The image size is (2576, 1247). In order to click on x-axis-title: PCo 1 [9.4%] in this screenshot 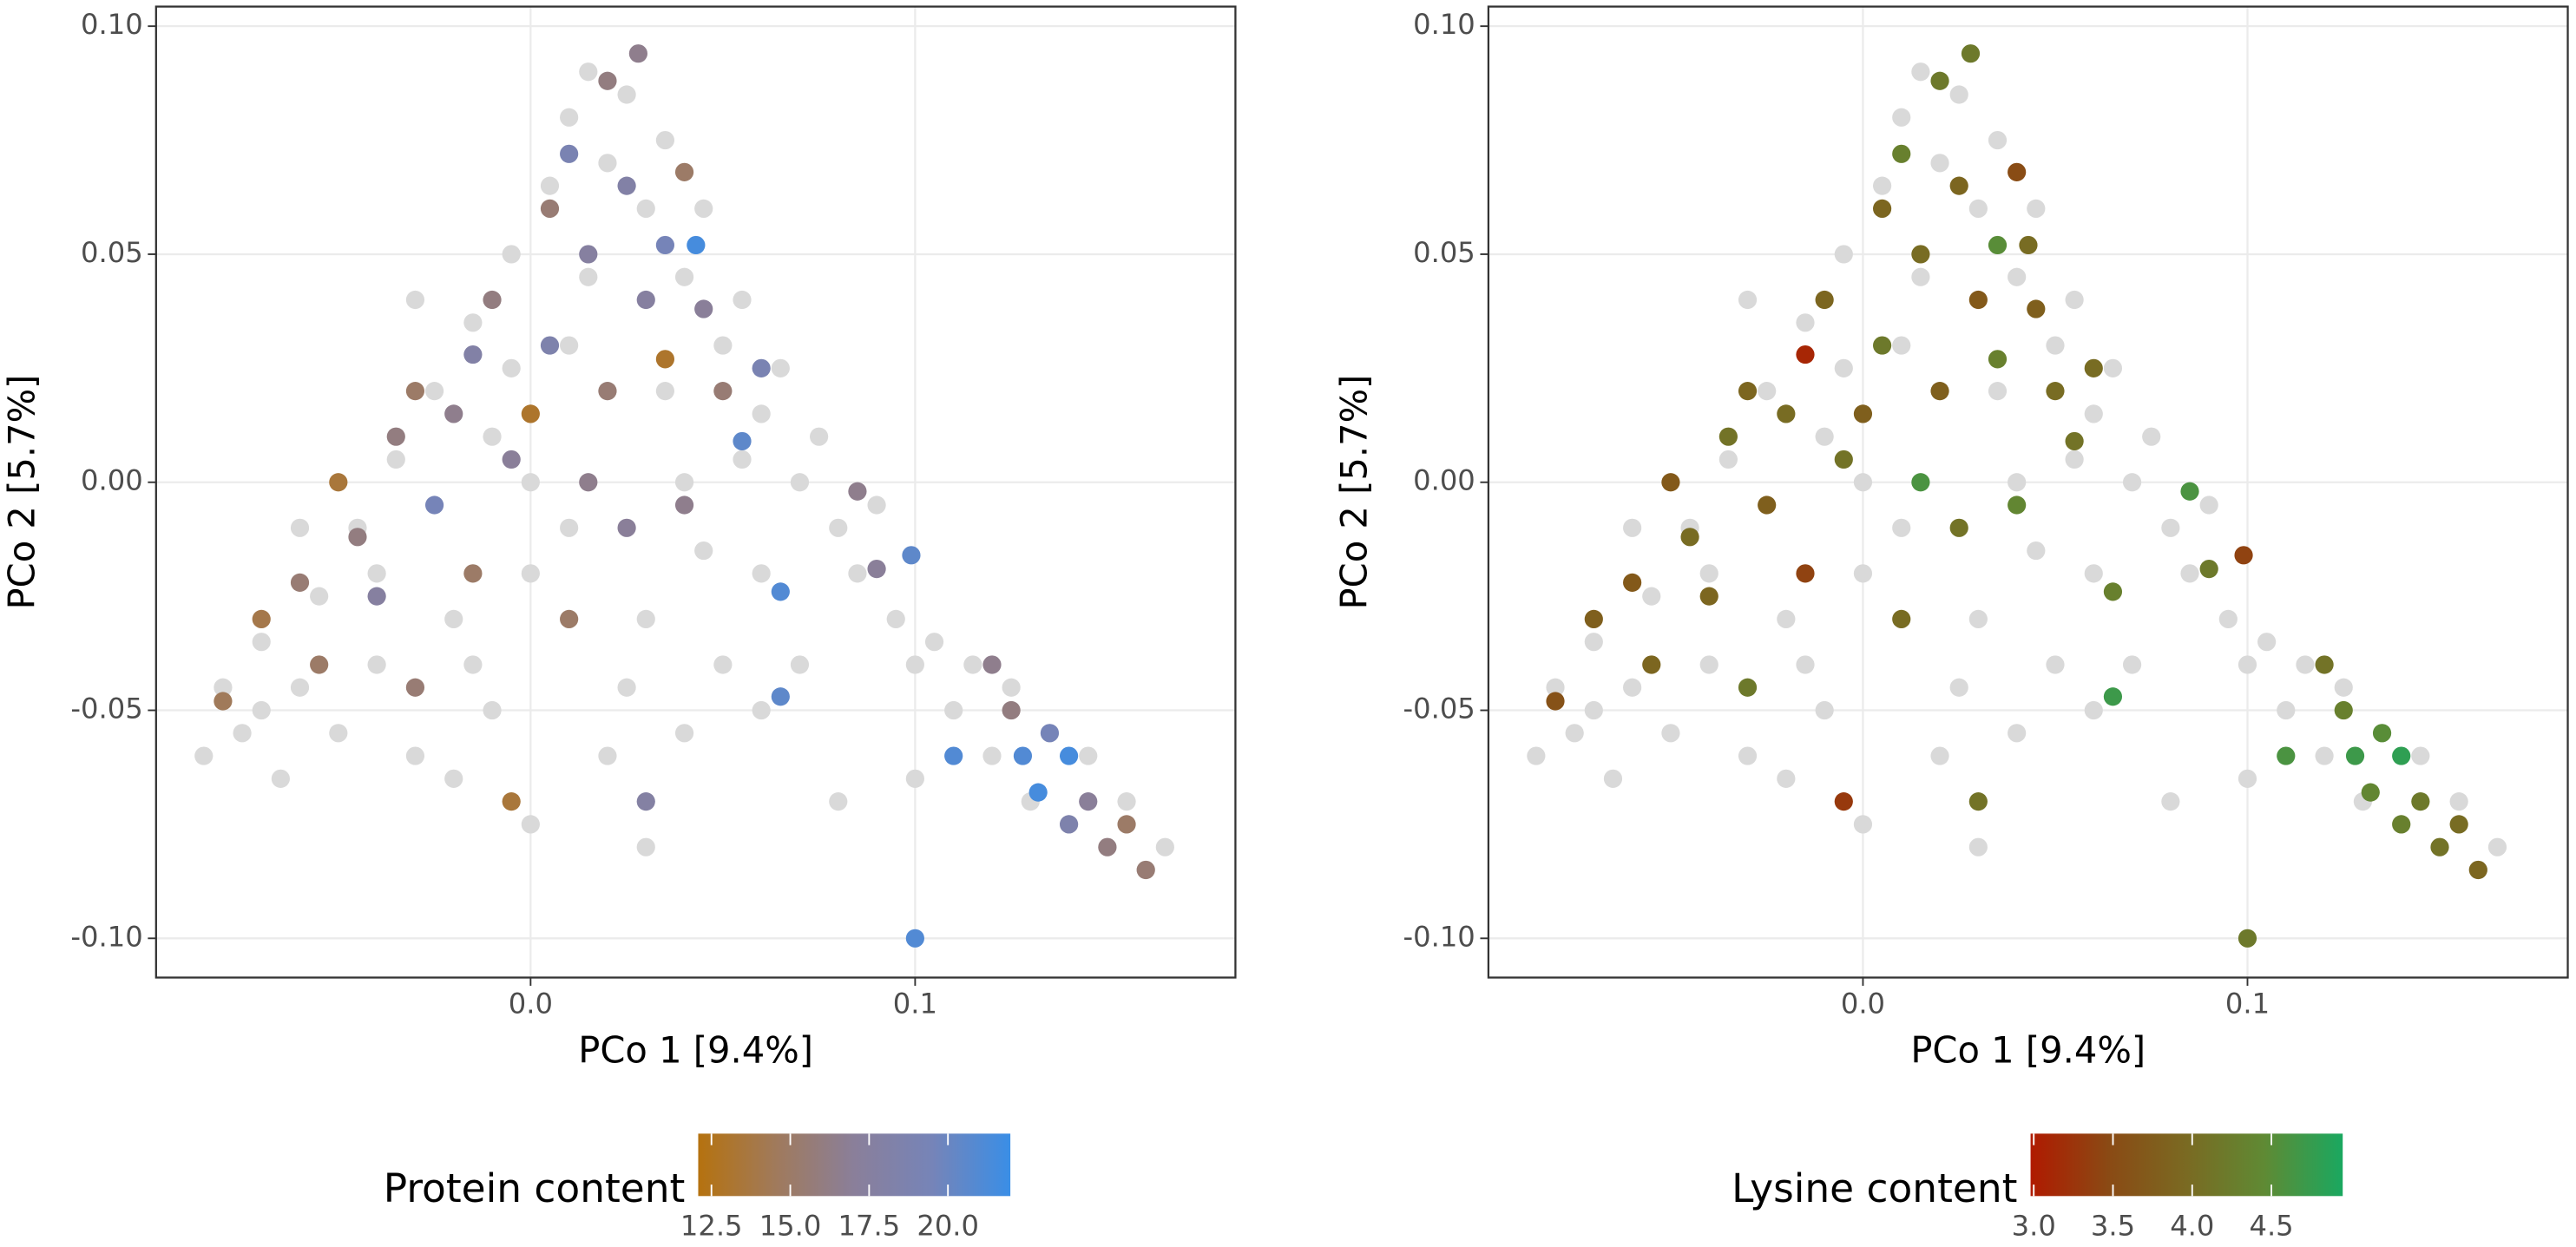, I will do `click(2028, 1050)`.